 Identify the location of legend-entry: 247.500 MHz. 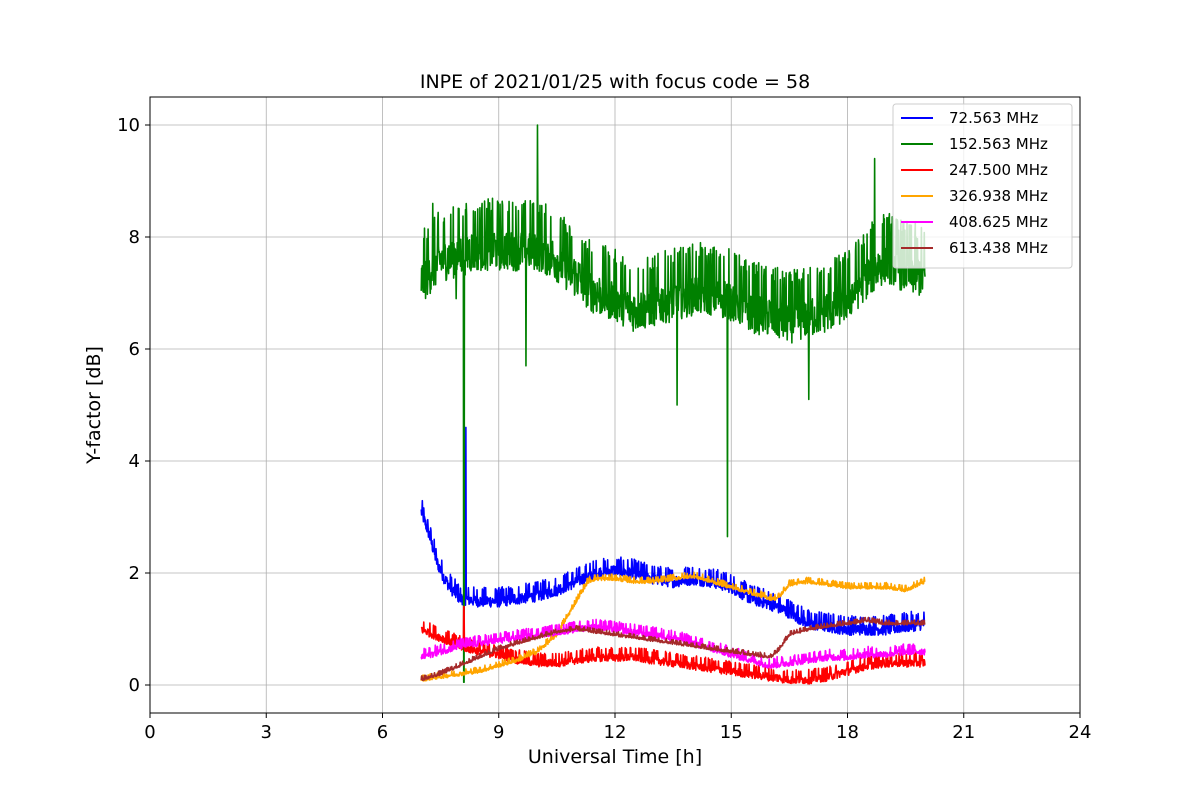
(998, 170).